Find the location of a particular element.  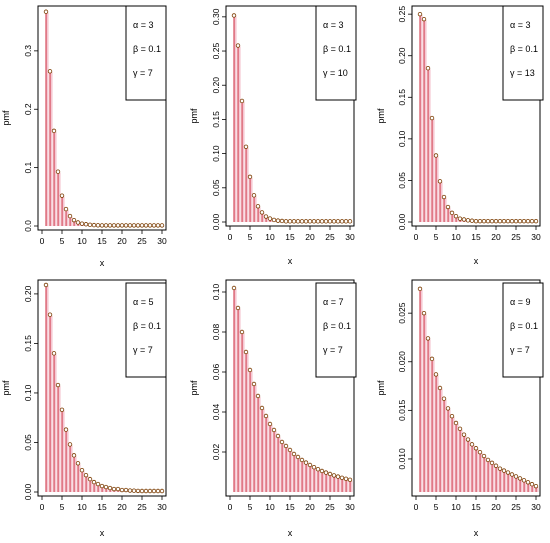

y-tick-label: 0.04 is located at coordinates (216, 411).